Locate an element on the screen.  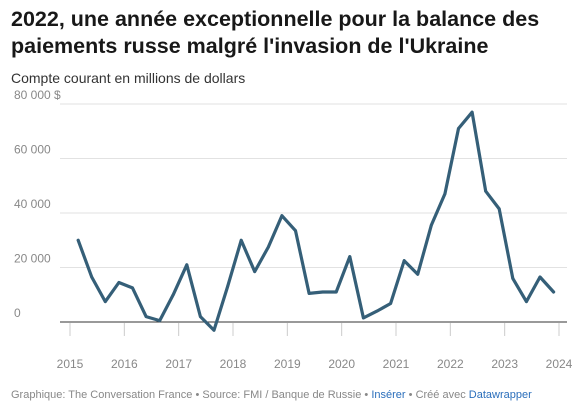
y-tick-label: 60 000 is located at coordinates (32, 150).